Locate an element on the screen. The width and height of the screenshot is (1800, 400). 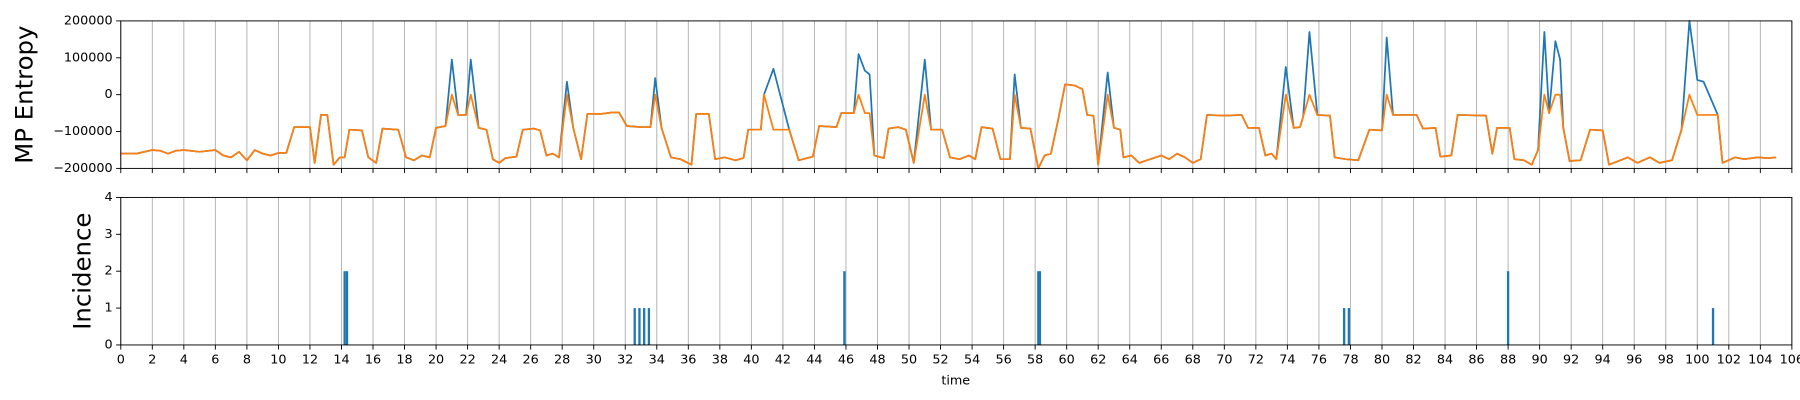
y-tick-label: 1 is located at coordinates (109, 308).